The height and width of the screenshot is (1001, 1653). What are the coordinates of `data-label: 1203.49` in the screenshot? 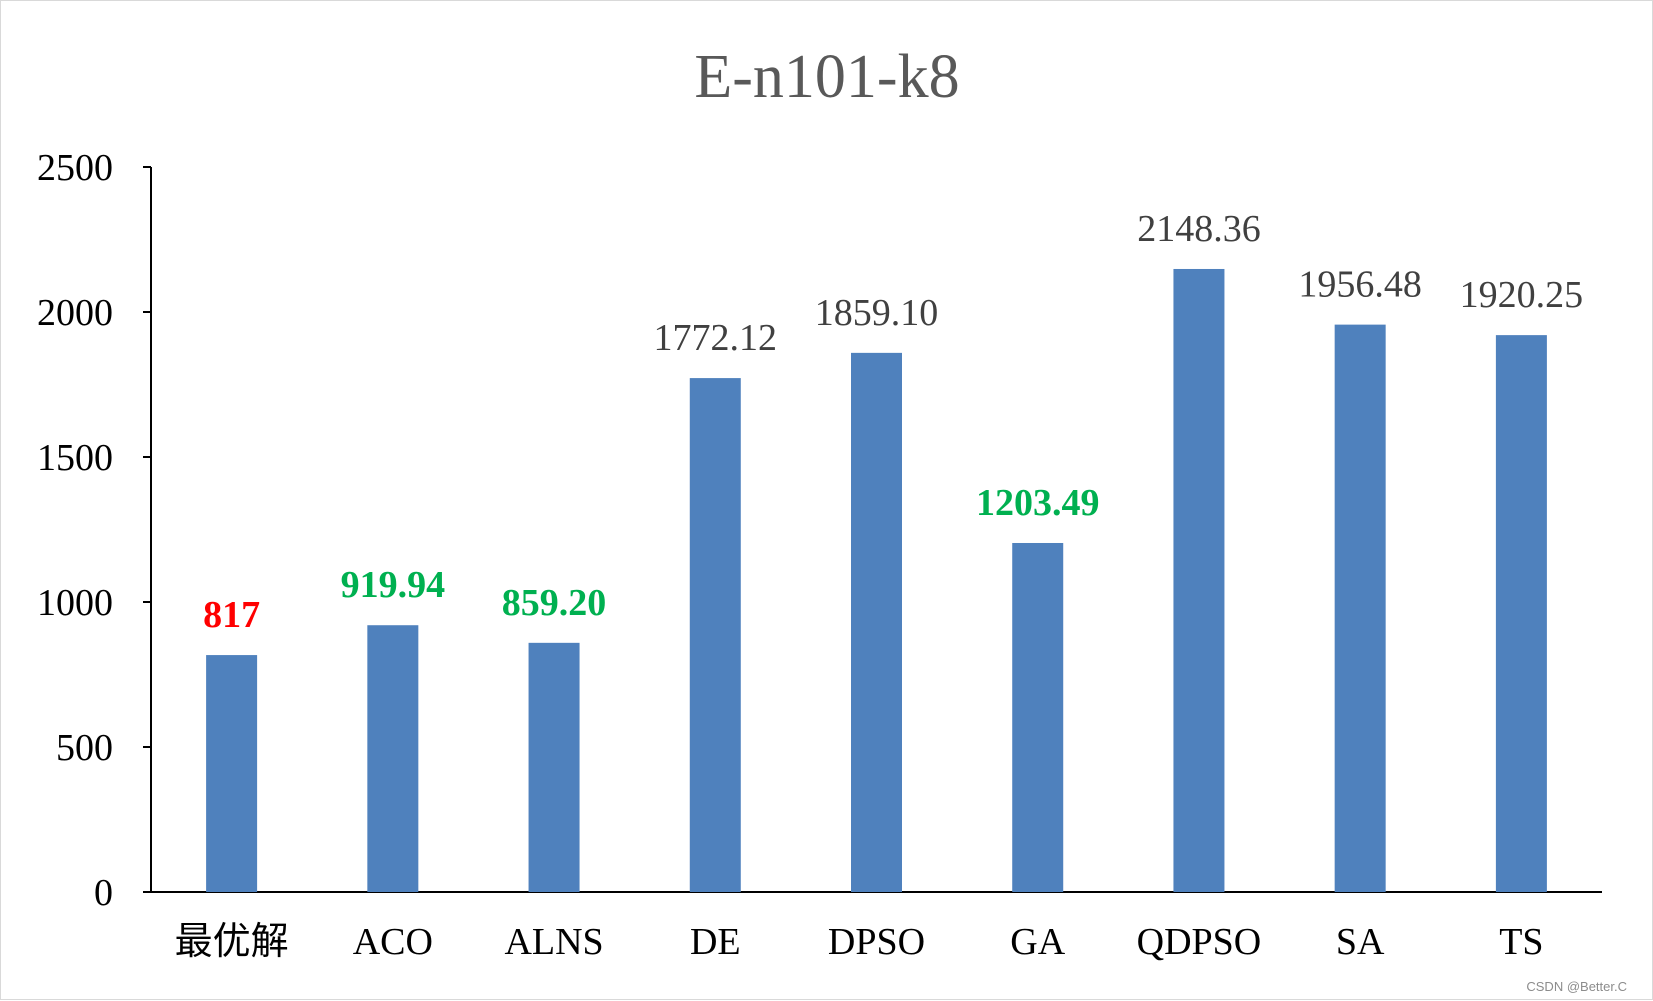 It's located at (1038, 503).